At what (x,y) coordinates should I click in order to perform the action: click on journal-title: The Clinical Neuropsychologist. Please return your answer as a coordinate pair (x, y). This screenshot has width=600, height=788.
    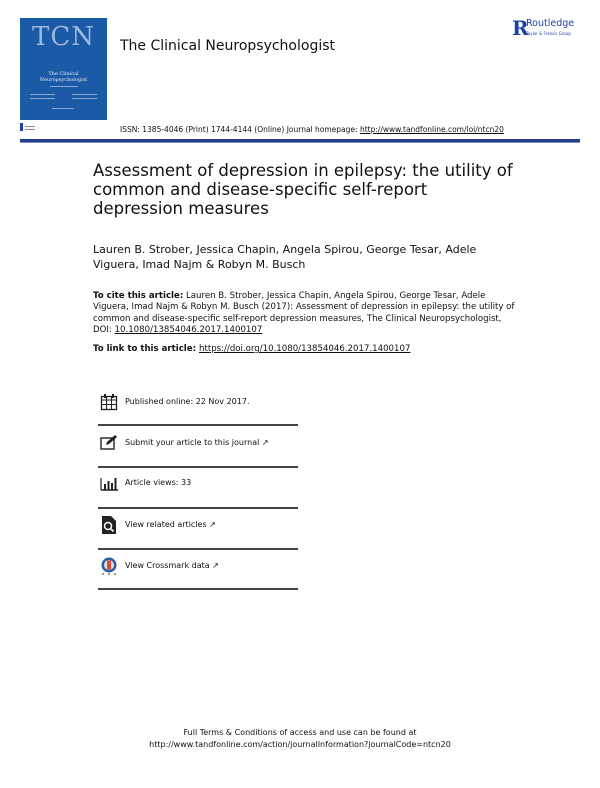
    Looking at the image, I should click on (228, 46).